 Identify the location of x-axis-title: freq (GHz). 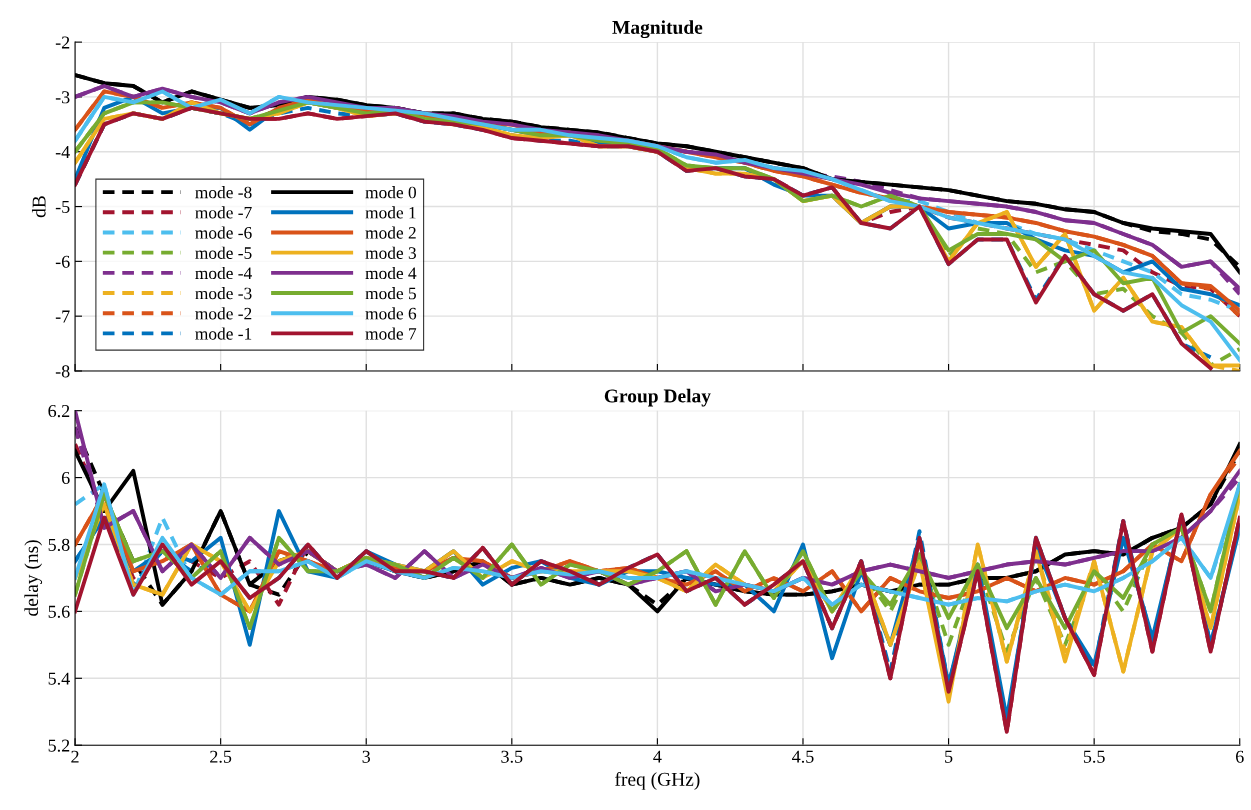
(657, 780).